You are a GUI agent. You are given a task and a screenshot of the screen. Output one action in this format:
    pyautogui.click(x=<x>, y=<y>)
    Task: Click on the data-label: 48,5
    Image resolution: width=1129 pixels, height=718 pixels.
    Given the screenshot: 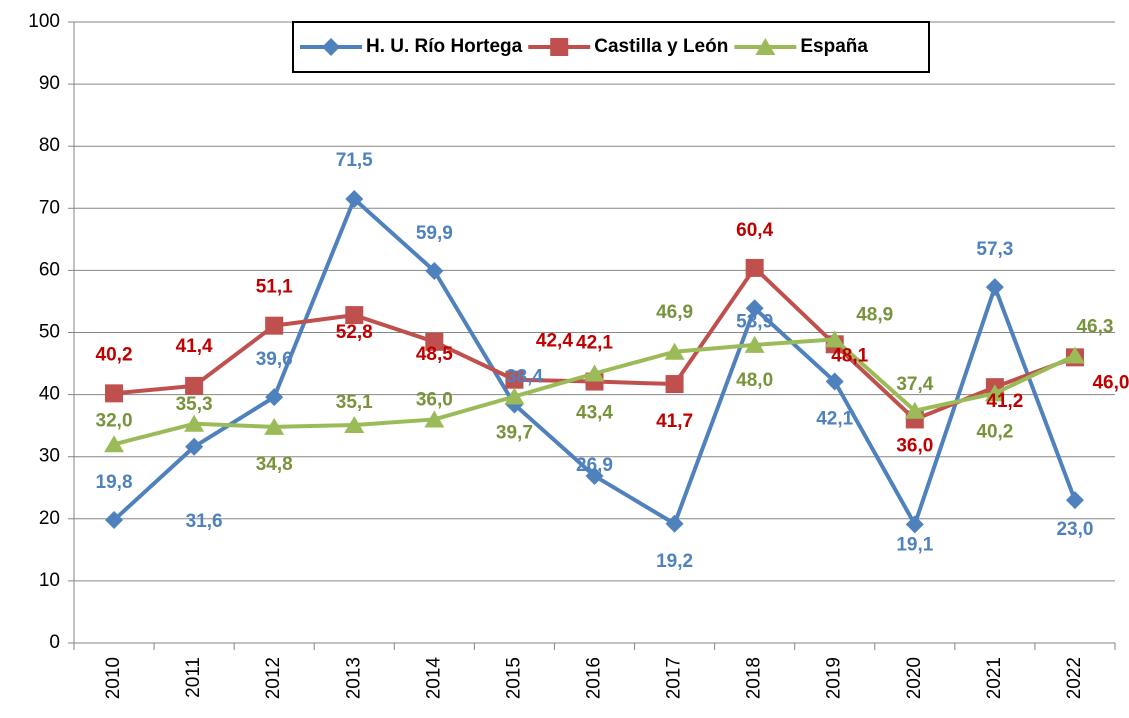 What is the action you would take?
    pyautogui.click(x=434, y=354)
    